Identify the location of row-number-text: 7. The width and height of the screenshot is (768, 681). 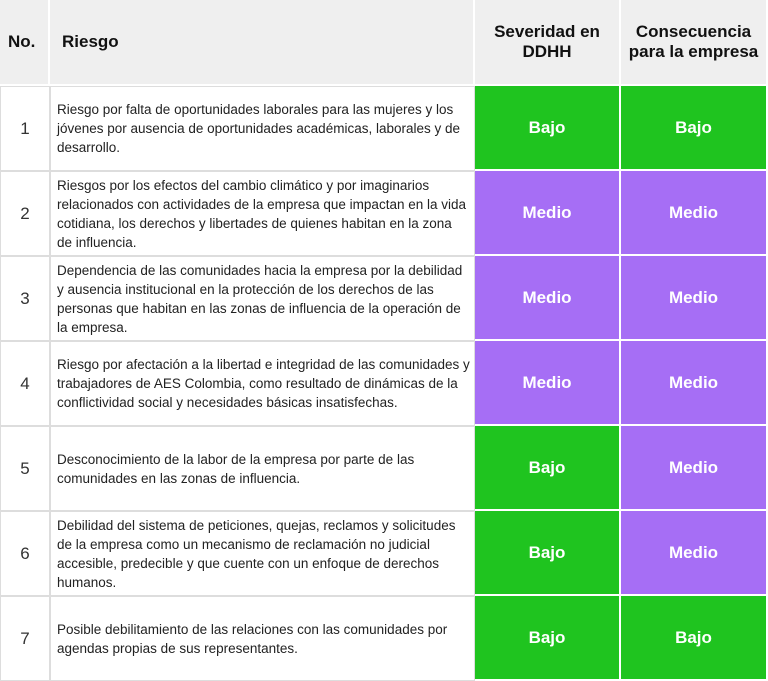
(25, 638).